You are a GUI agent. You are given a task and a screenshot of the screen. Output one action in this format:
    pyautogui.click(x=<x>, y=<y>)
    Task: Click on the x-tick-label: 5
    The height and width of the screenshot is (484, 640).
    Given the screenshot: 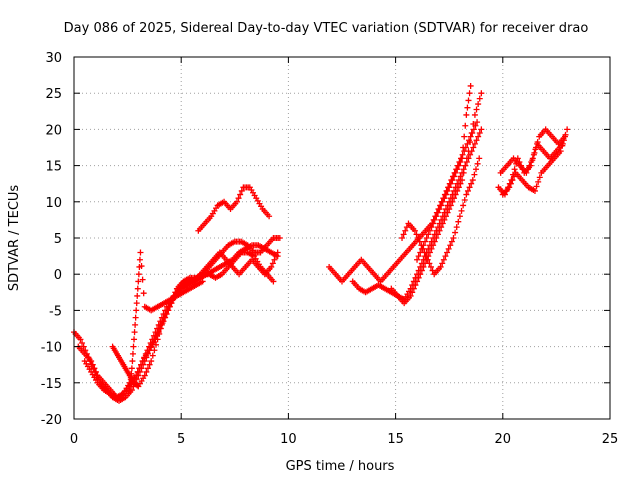 What is the action you would take?
    pyautogui.click(x=181, y=439)
    